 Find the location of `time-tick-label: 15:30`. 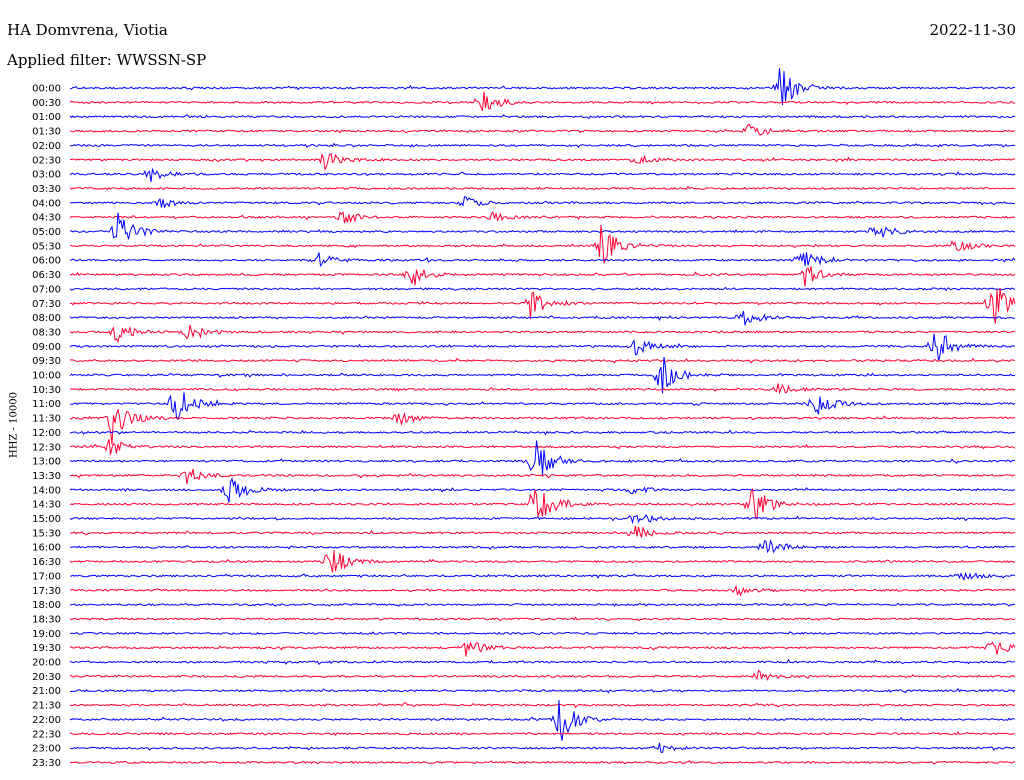

time-tick-label: 15:30 is located at coordinates (46, 533).